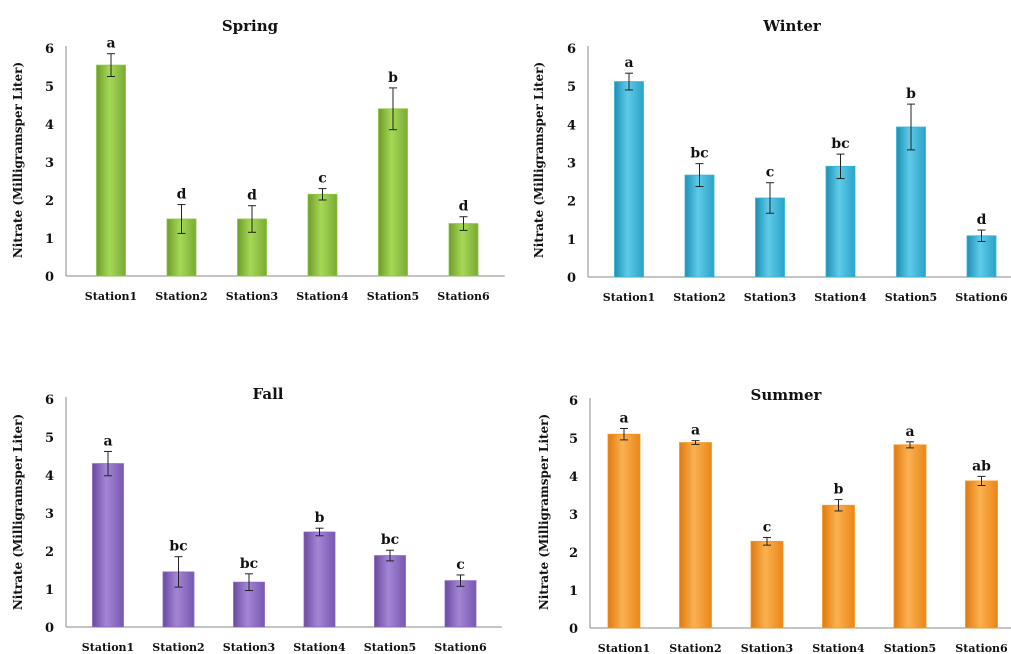 Image resolution: width=1011 pixels, height=654 pixels. Describe the element at coordinates (792, 26) in the screenshot. I see `chart-title: Winter` at that location.